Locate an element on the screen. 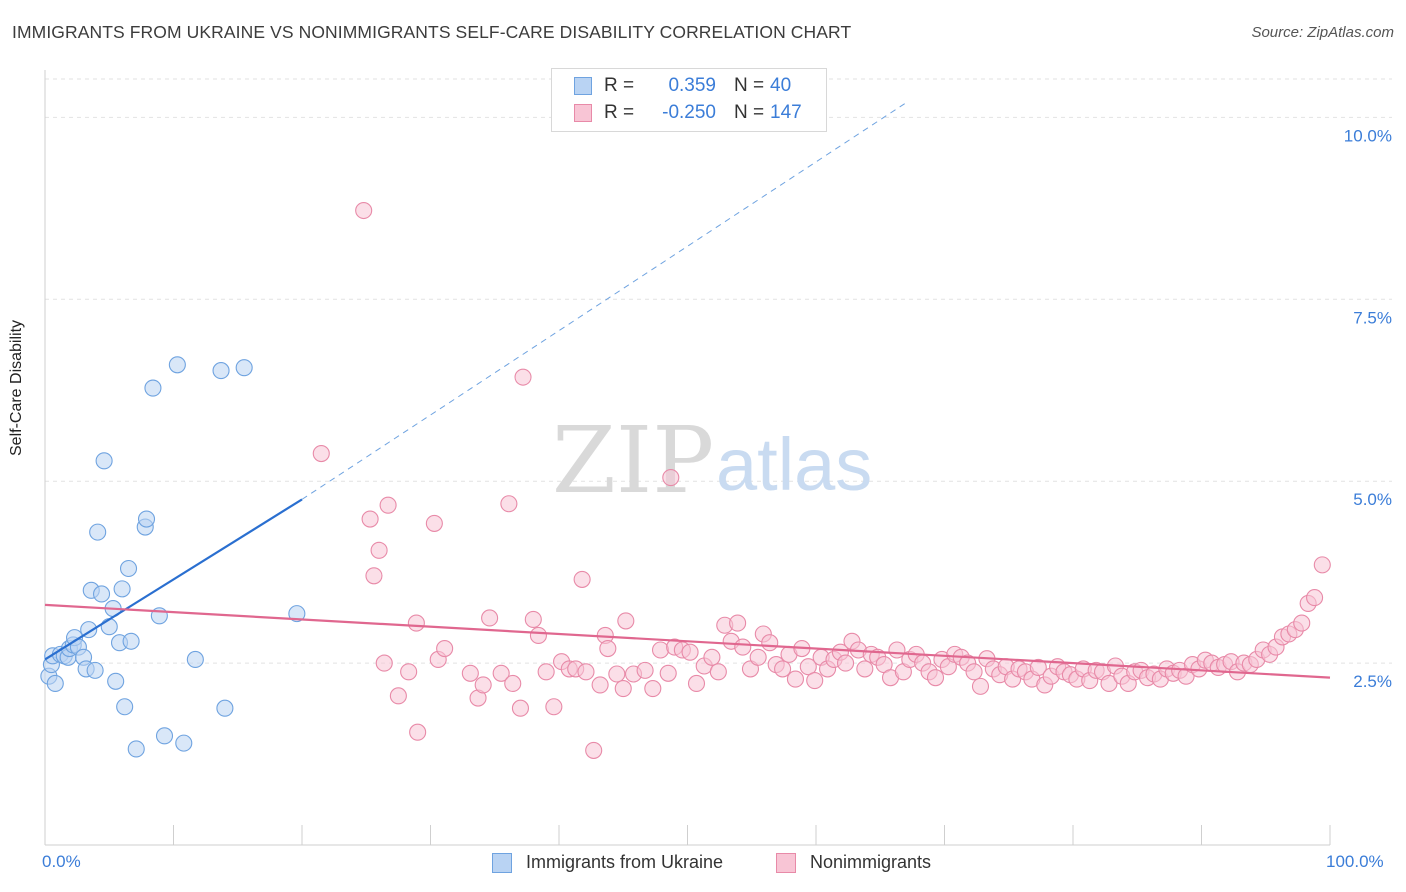 The width and height of the screenshot is (1406, 892). legend-item-nonimmigrants: Nonimmigrants is located at coordinates (853, 862).